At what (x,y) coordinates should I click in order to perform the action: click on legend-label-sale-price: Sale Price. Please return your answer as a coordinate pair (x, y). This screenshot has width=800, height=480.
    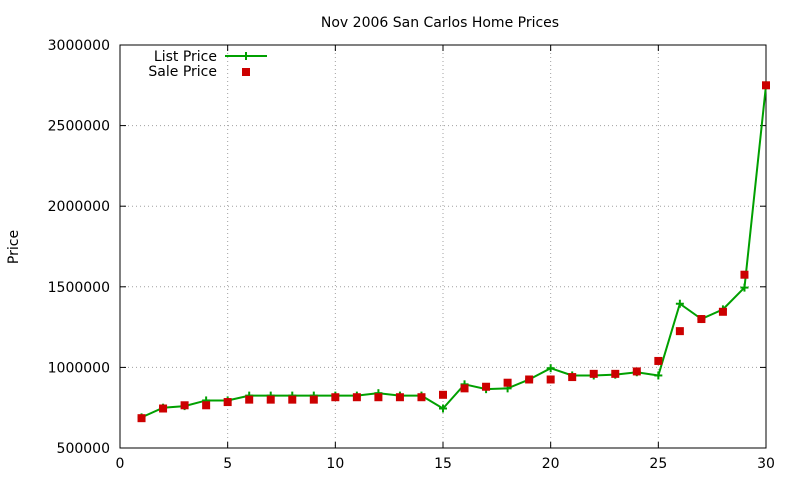
    Looking at the image, I should click on (182, 72).